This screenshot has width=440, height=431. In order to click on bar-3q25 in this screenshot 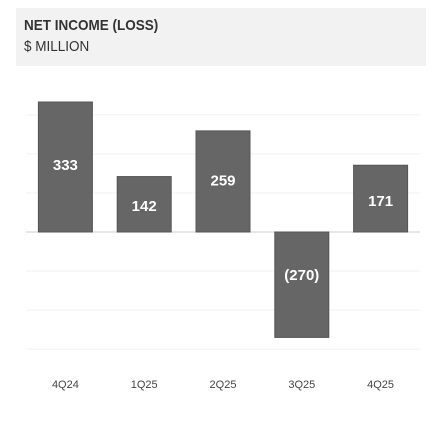, I will do `click(302, 284)`.